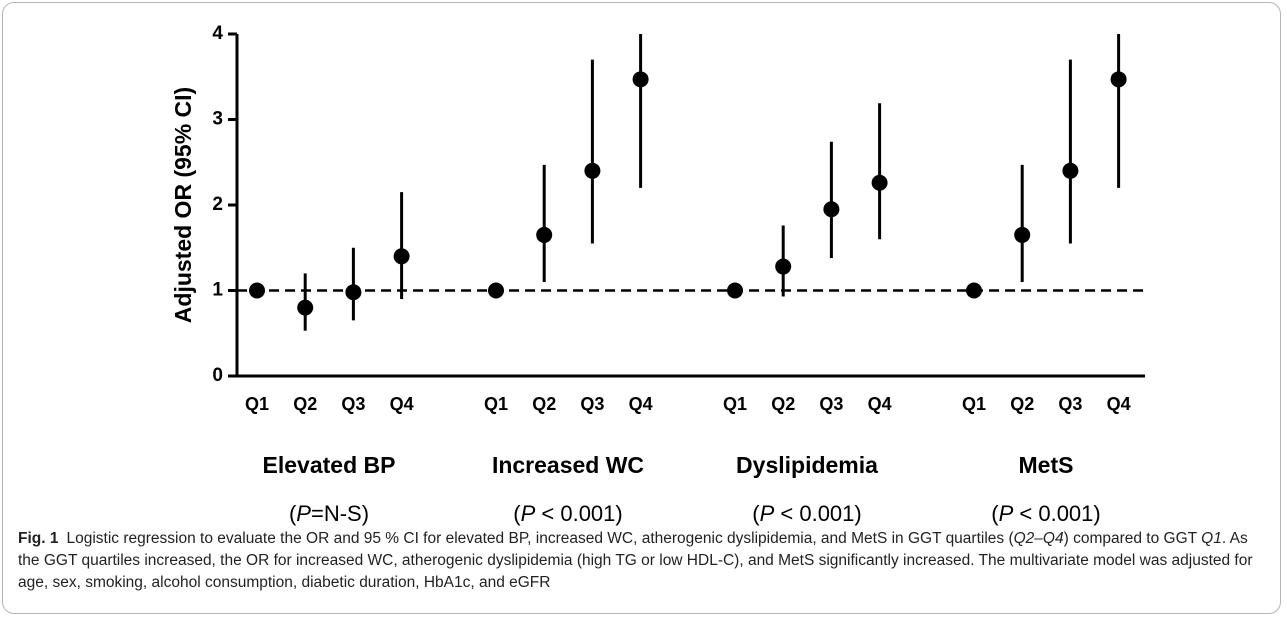 Image resolution: width=1287 pixels, height=618 pixels. What do you see at coordinates (1211, 538) in the screenshot?
I see `caption-text: Q1` at bounding box center [1211, 538].